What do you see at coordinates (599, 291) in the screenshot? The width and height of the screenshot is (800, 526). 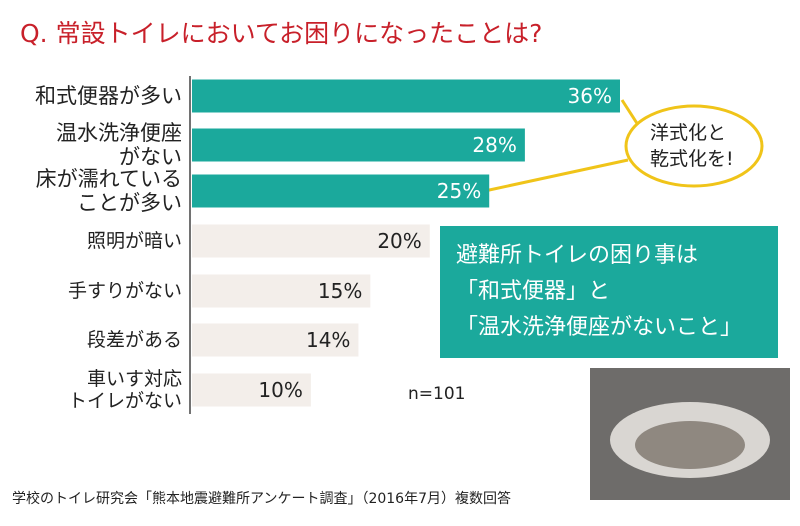 I see `highlight-text: 避難所トイレの困り事は 「和式便器」と 「温水洗浄便座がないこと」` at bounding box center [599, 291].